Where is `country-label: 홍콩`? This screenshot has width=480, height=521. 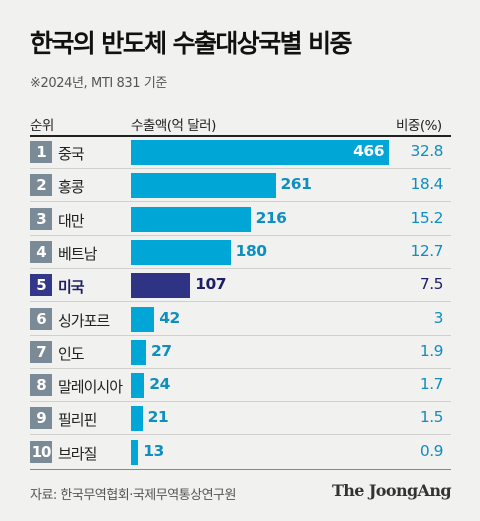 country-label: 홍콩 is located at coordinates (71, 187).